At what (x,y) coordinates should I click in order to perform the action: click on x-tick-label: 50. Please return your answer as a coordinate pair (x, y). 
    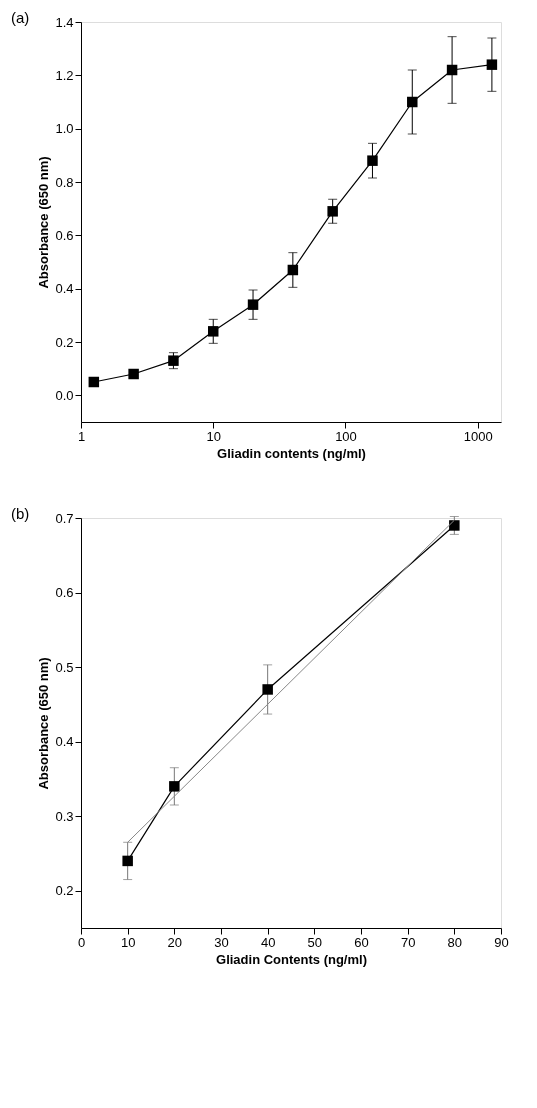
    Looking at the image, I should click on (315, 942).